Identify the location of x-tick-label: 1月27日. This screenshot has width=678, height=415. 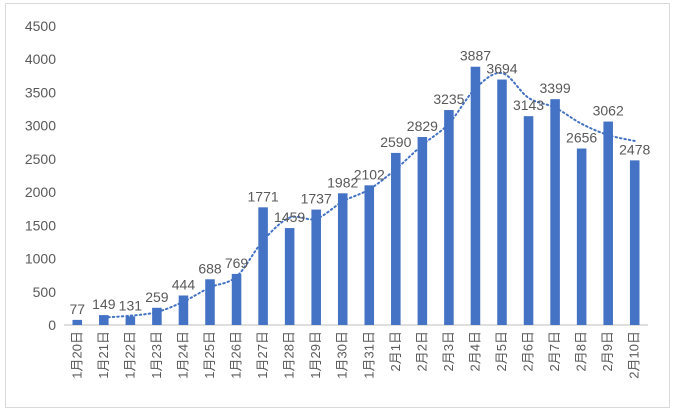
(262, 355).